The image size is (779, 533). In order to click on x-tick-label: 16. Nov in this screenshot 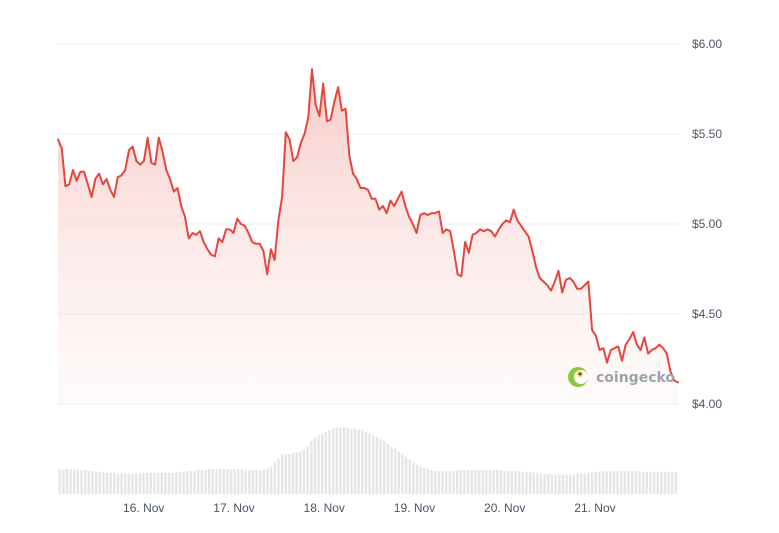, I will do `click(143, 508)`.